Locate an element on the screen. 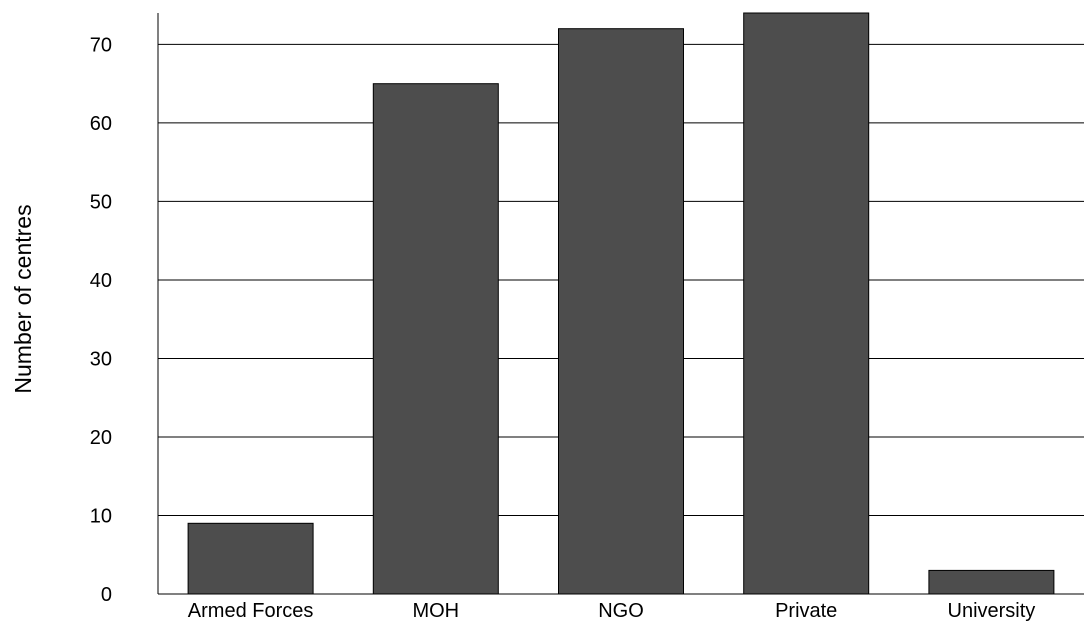  bar-university is located at coordinates (991, 582).